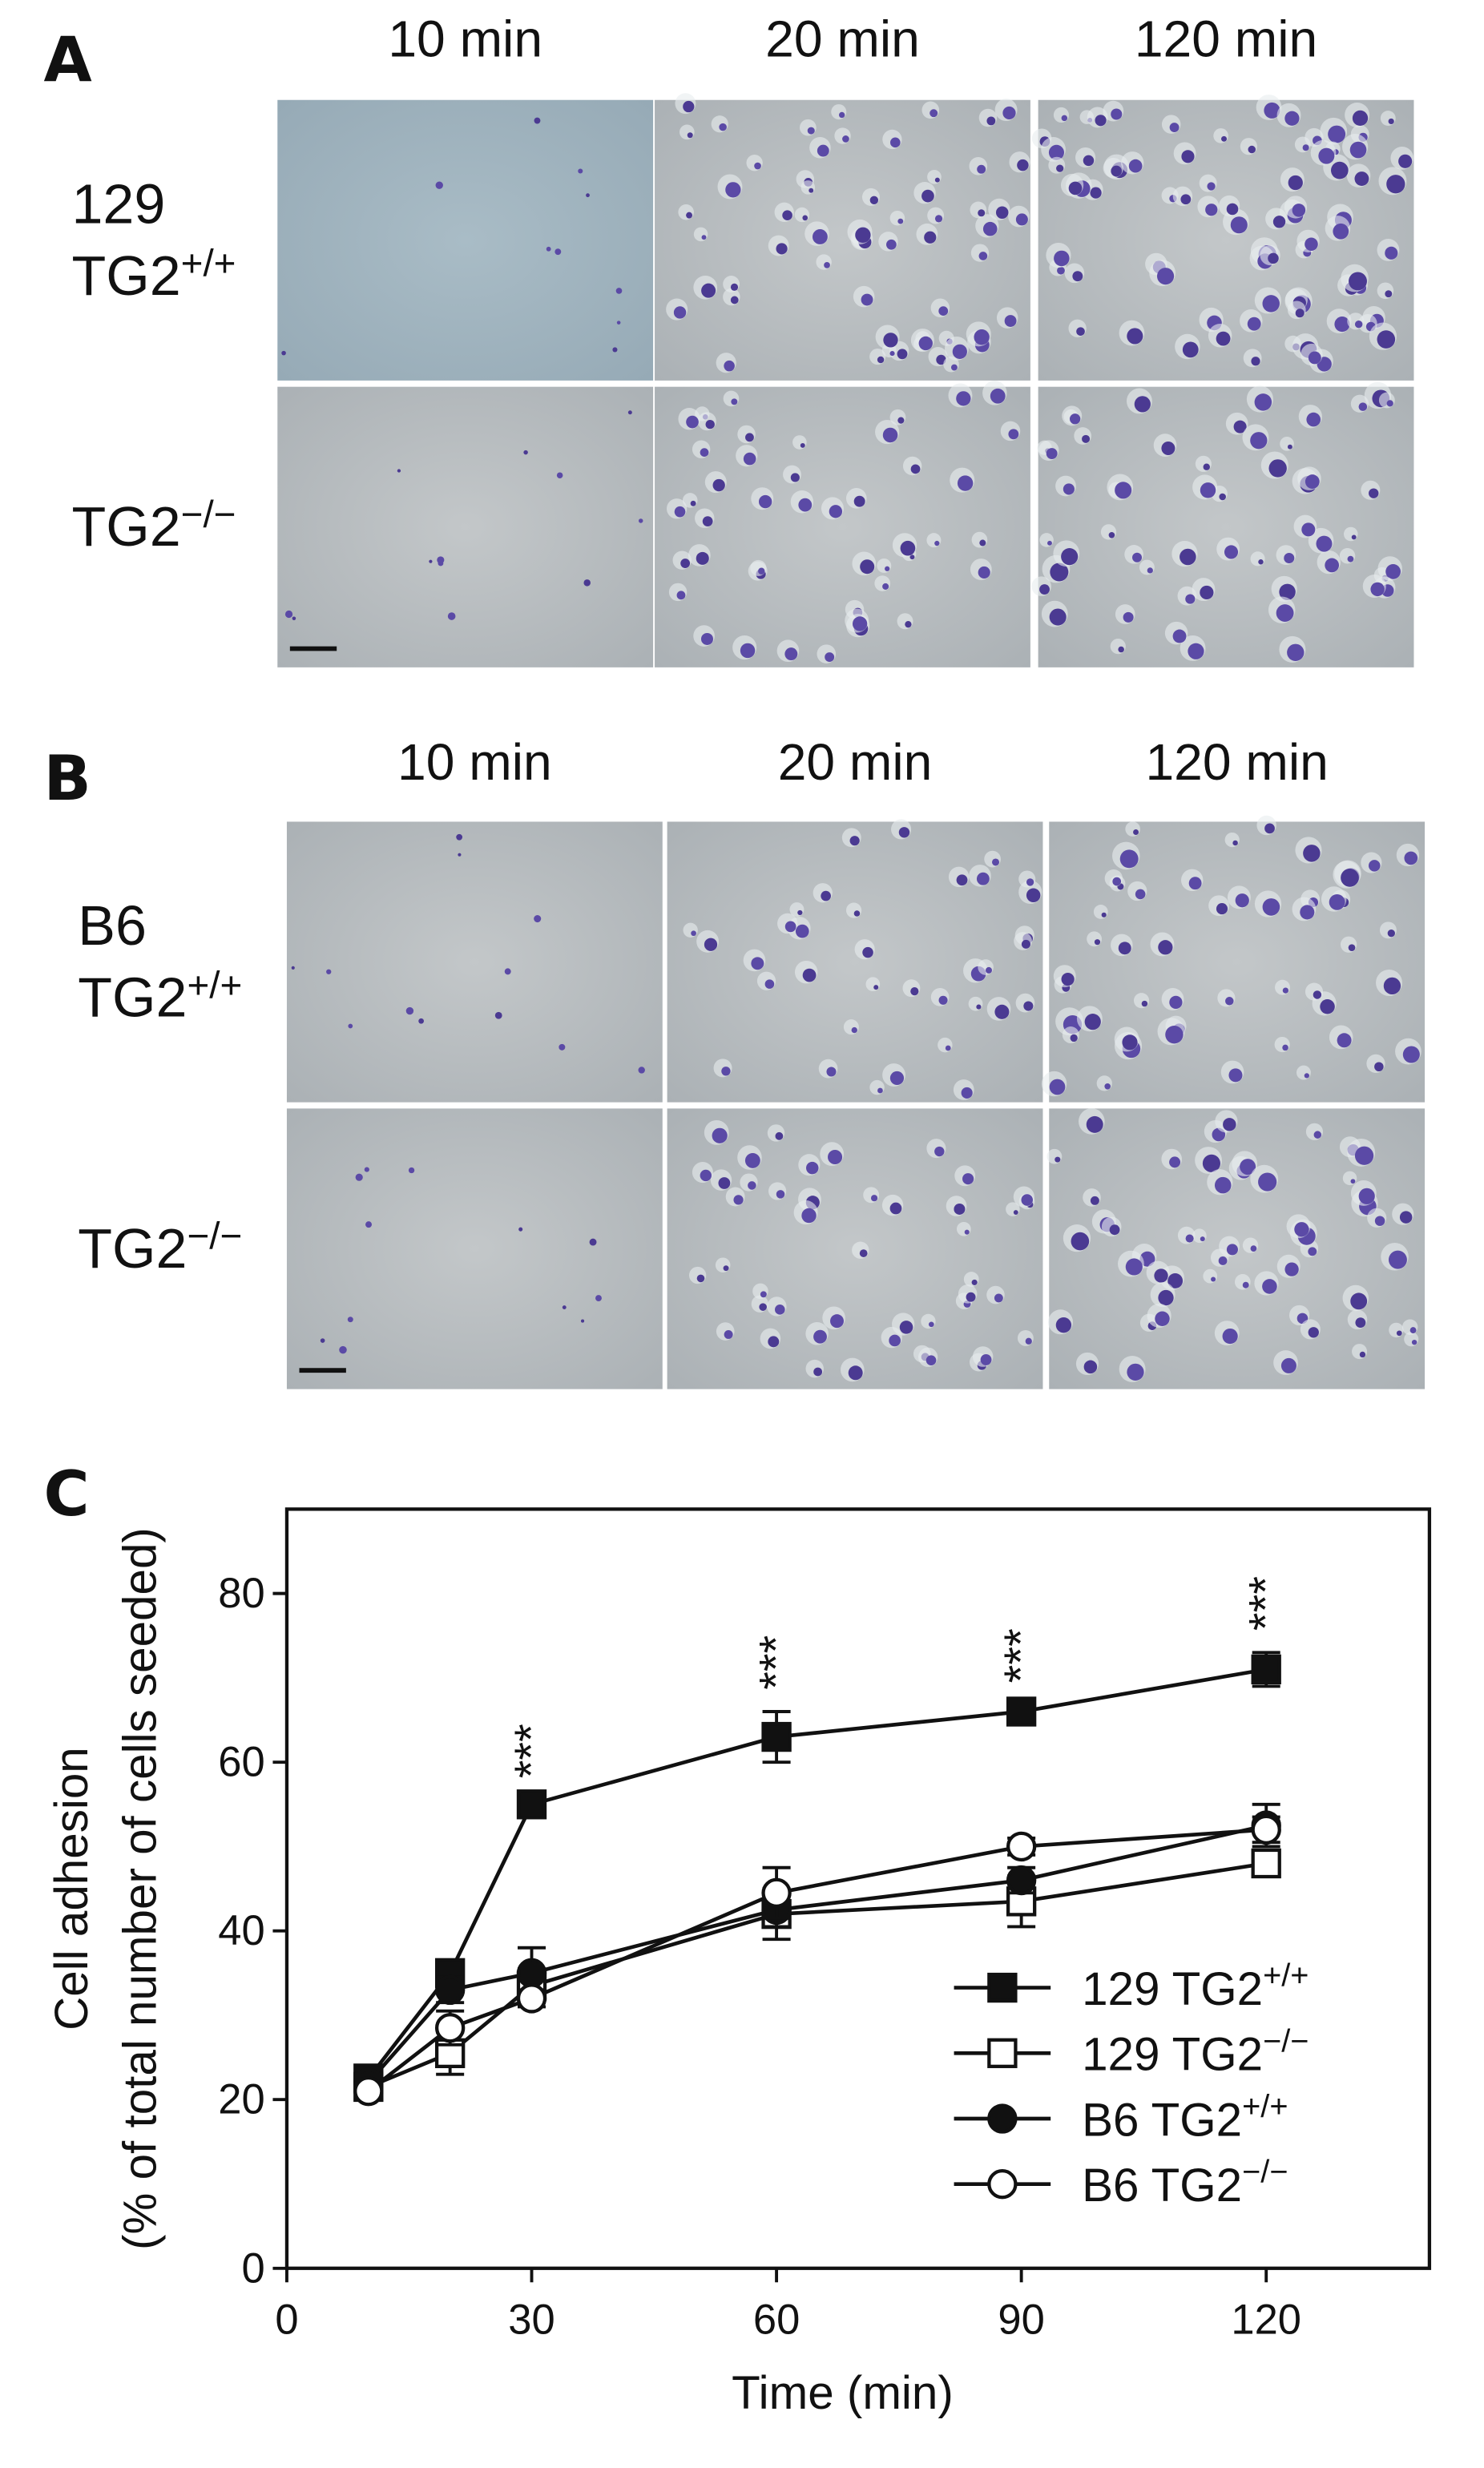 The height and width of the screenshot is (2468, 1484). What do you see at coordinates (475, 962) in the screenshot?
I see `micrograph-background` at bounding box center [475, 962].